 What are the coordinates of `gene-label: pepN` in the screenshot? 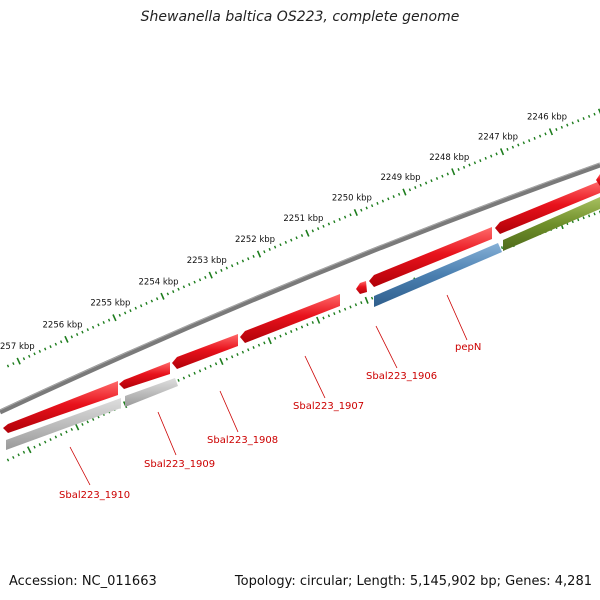 It's located at (468, 347).